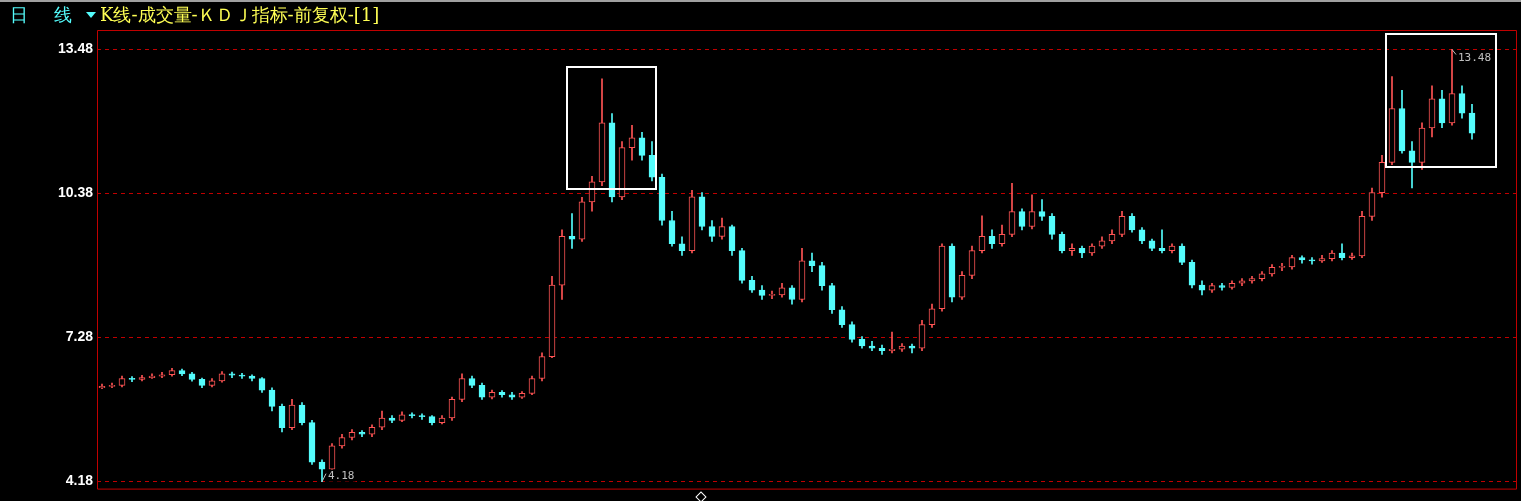 The height and width of the screenshot is (501, 1521). Describe the element at coordinates (240, 15) in the screenshot. I see `chart-title: K线-成交量-ＫＤＪ指标-前复权-[1]` at that location.